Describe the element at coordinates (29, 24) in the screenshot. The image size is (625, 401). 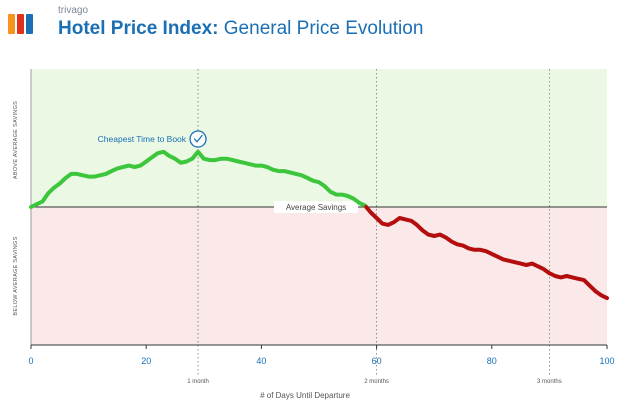
I see `logo-bar-blue` at that location.